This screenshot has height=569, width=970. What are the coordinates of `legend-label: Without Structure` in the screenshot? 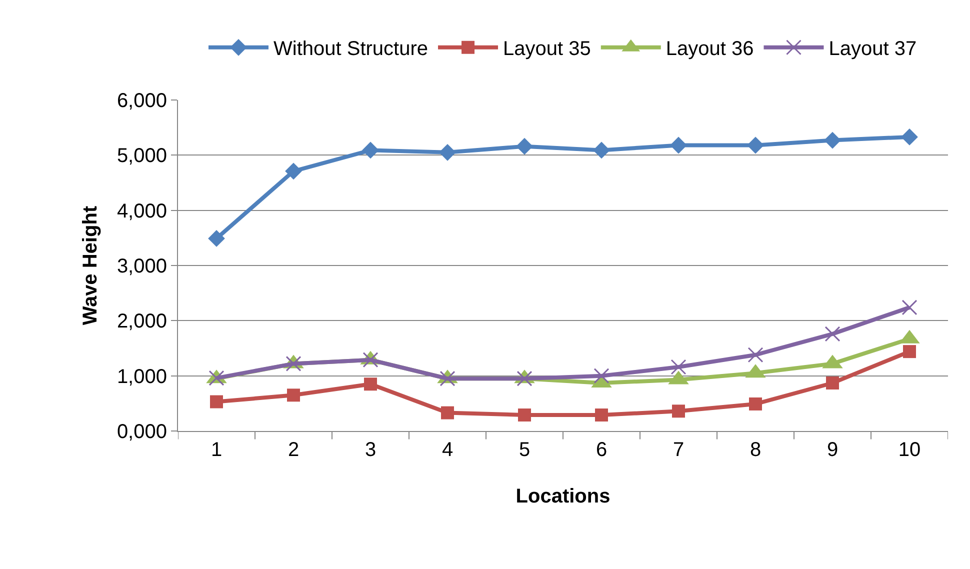 It's located at (351, 49).